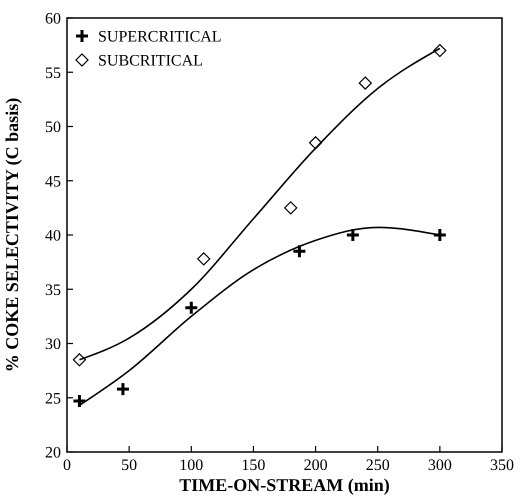 The image size is (527, 497). What do you see at coordinates (150, 61) in the screenshot?
I see `legend-label: SUBCRITICAL` at bounding box center [150, 61].